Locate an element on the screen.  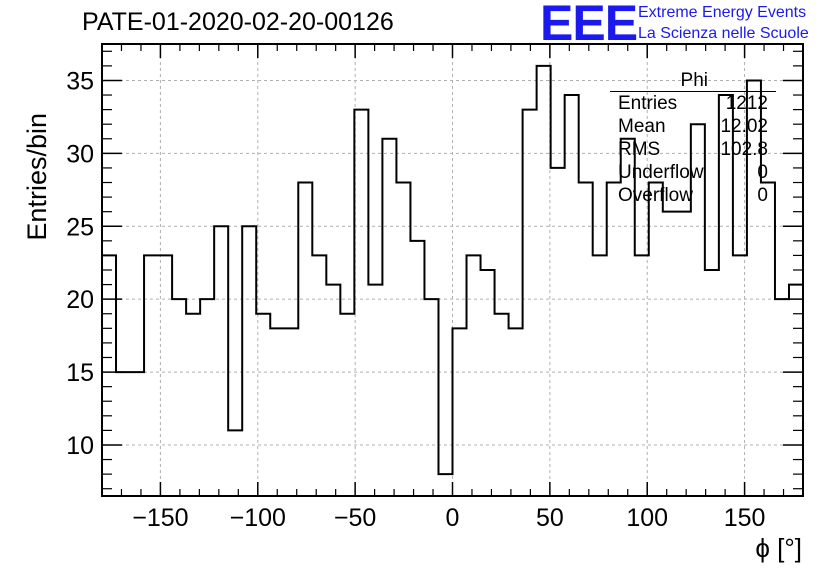
stats-row: Underflow 0 is located at coordinates (693, 172).